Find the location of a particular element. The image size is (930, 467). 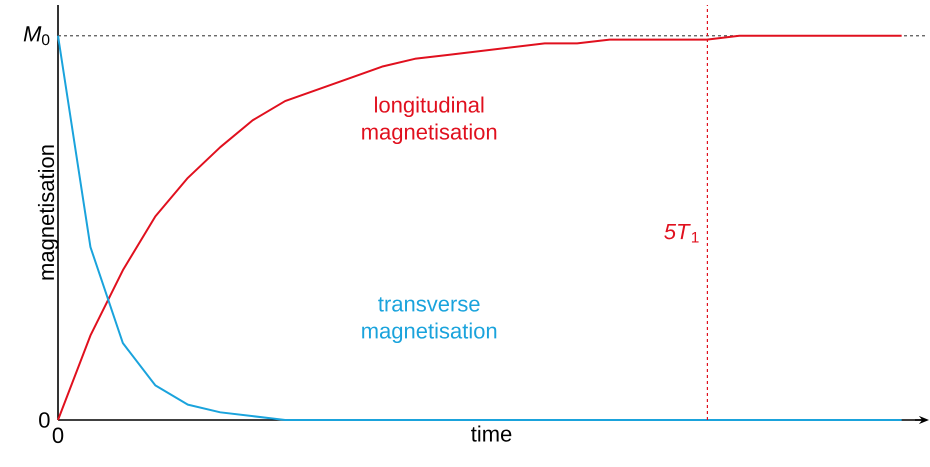

annotation: 5T$_{1}$ is located at coordinates (681, 233).